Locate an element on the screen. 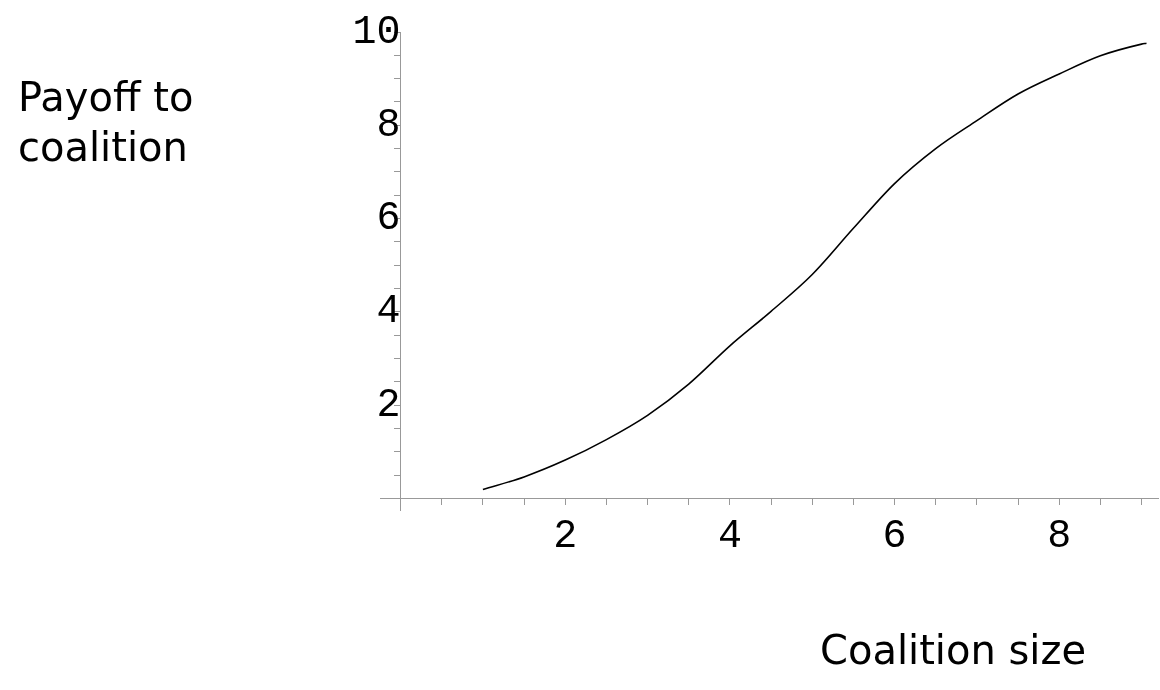  y-tick-label: 6 is located at coordinates (388, 219).